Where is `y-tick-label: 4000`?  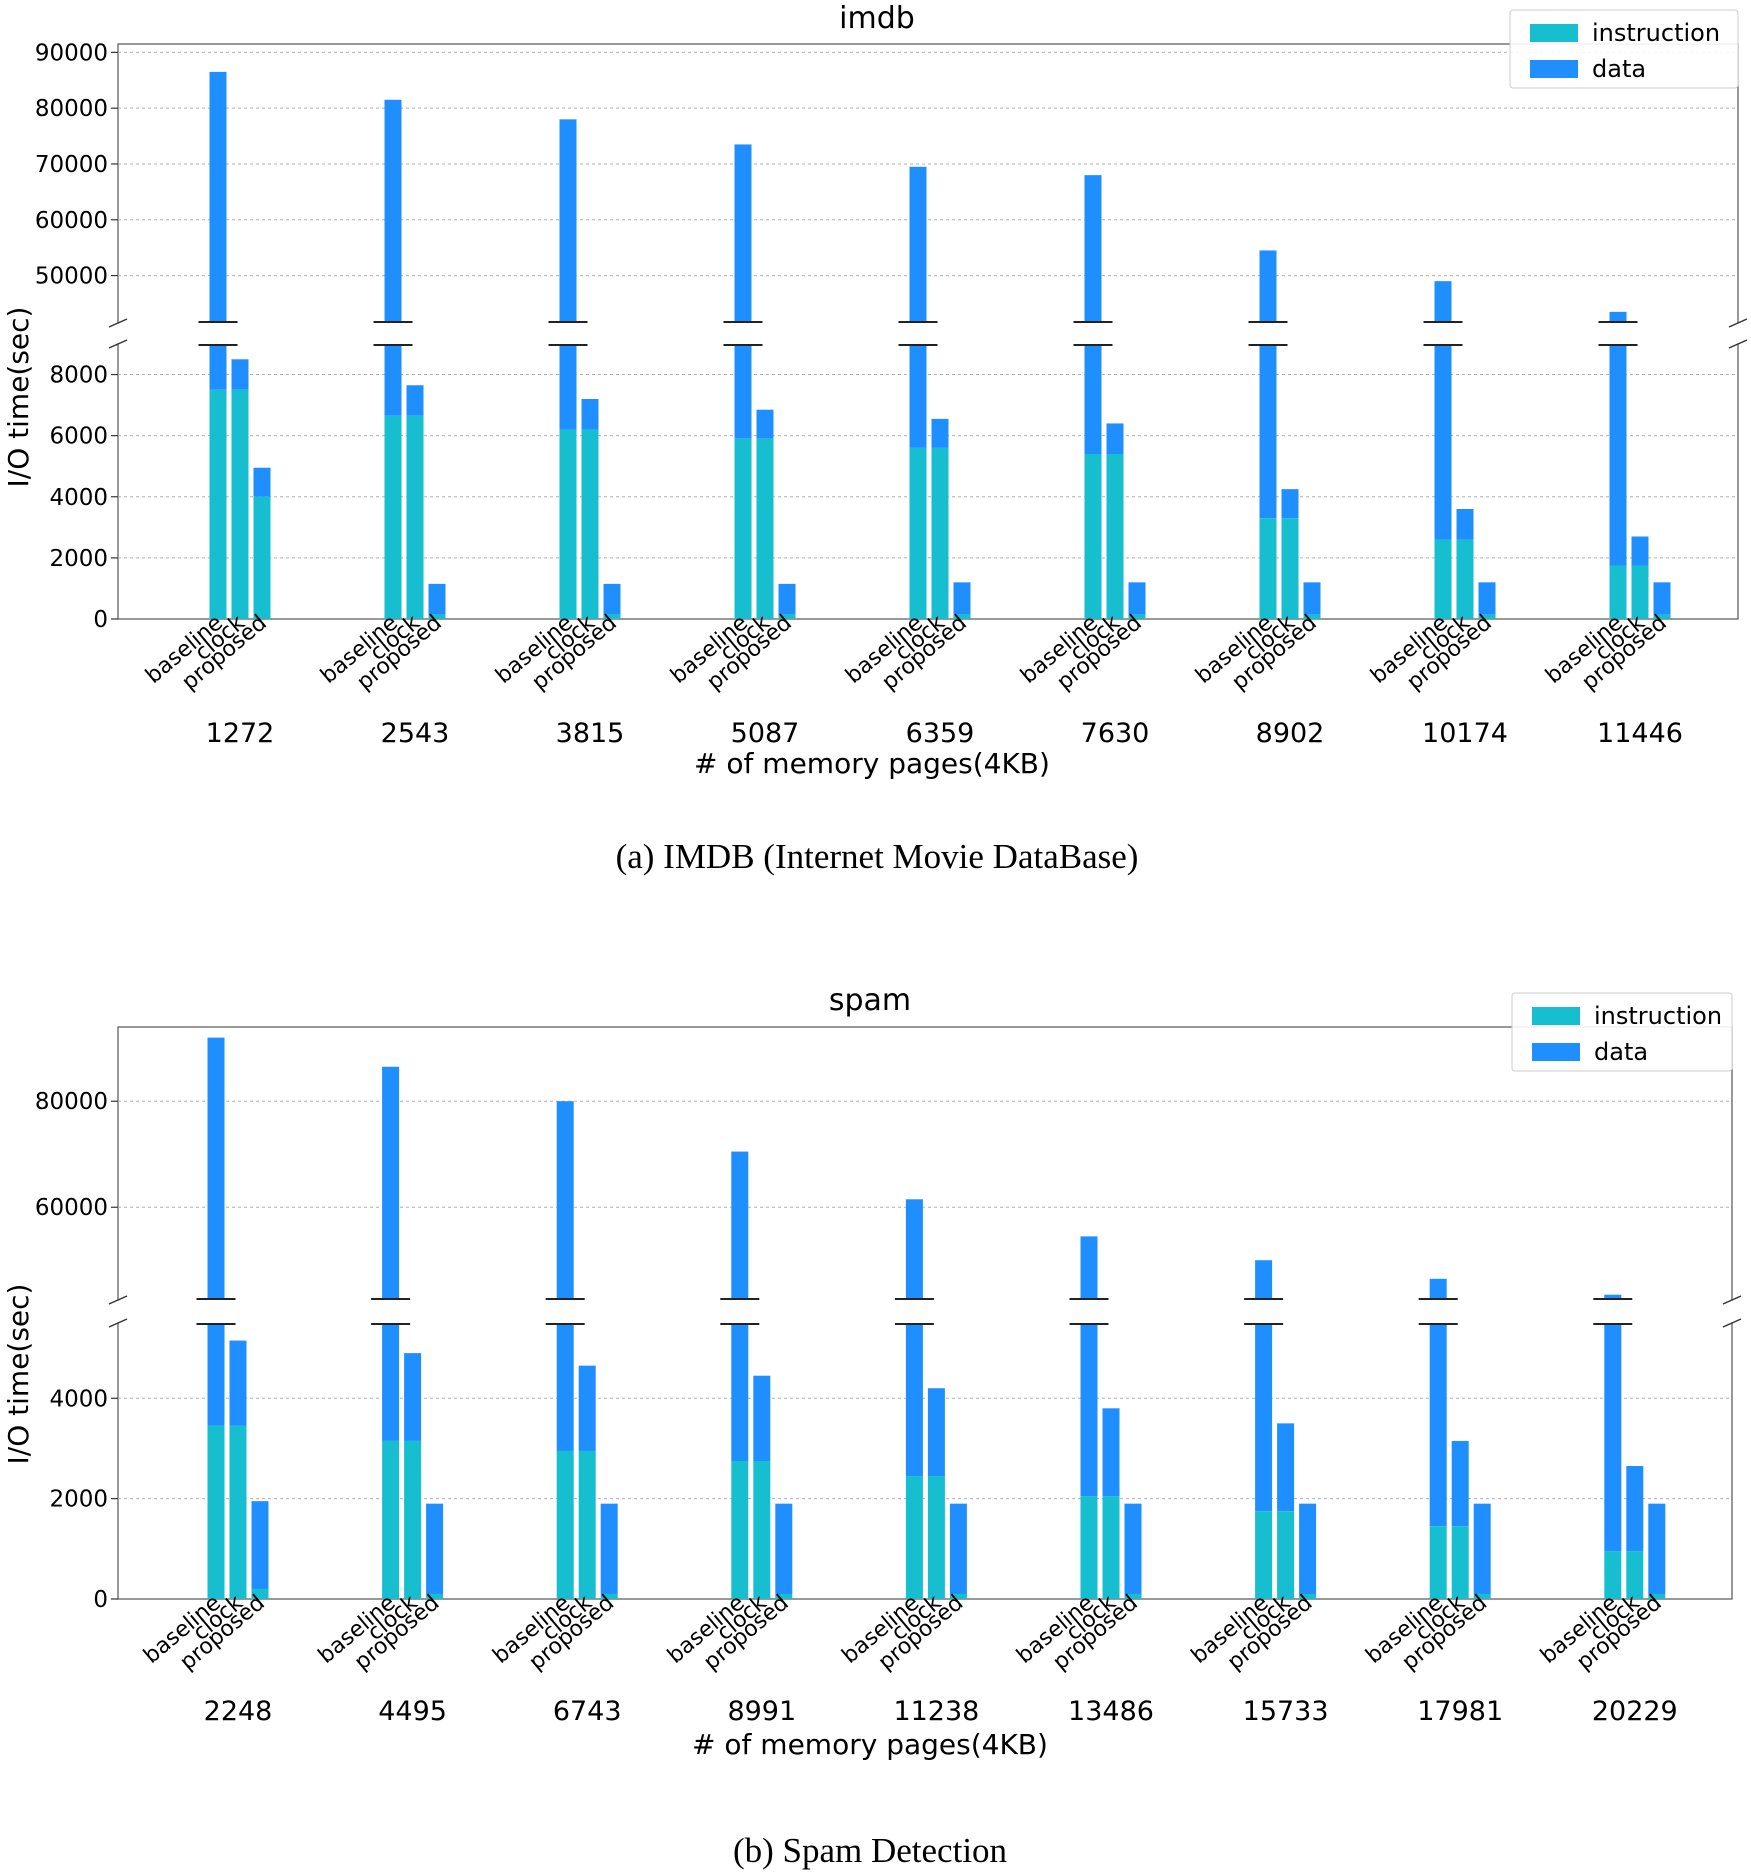 y-tick-label: 4000 is located at coordinates (78, 1399).